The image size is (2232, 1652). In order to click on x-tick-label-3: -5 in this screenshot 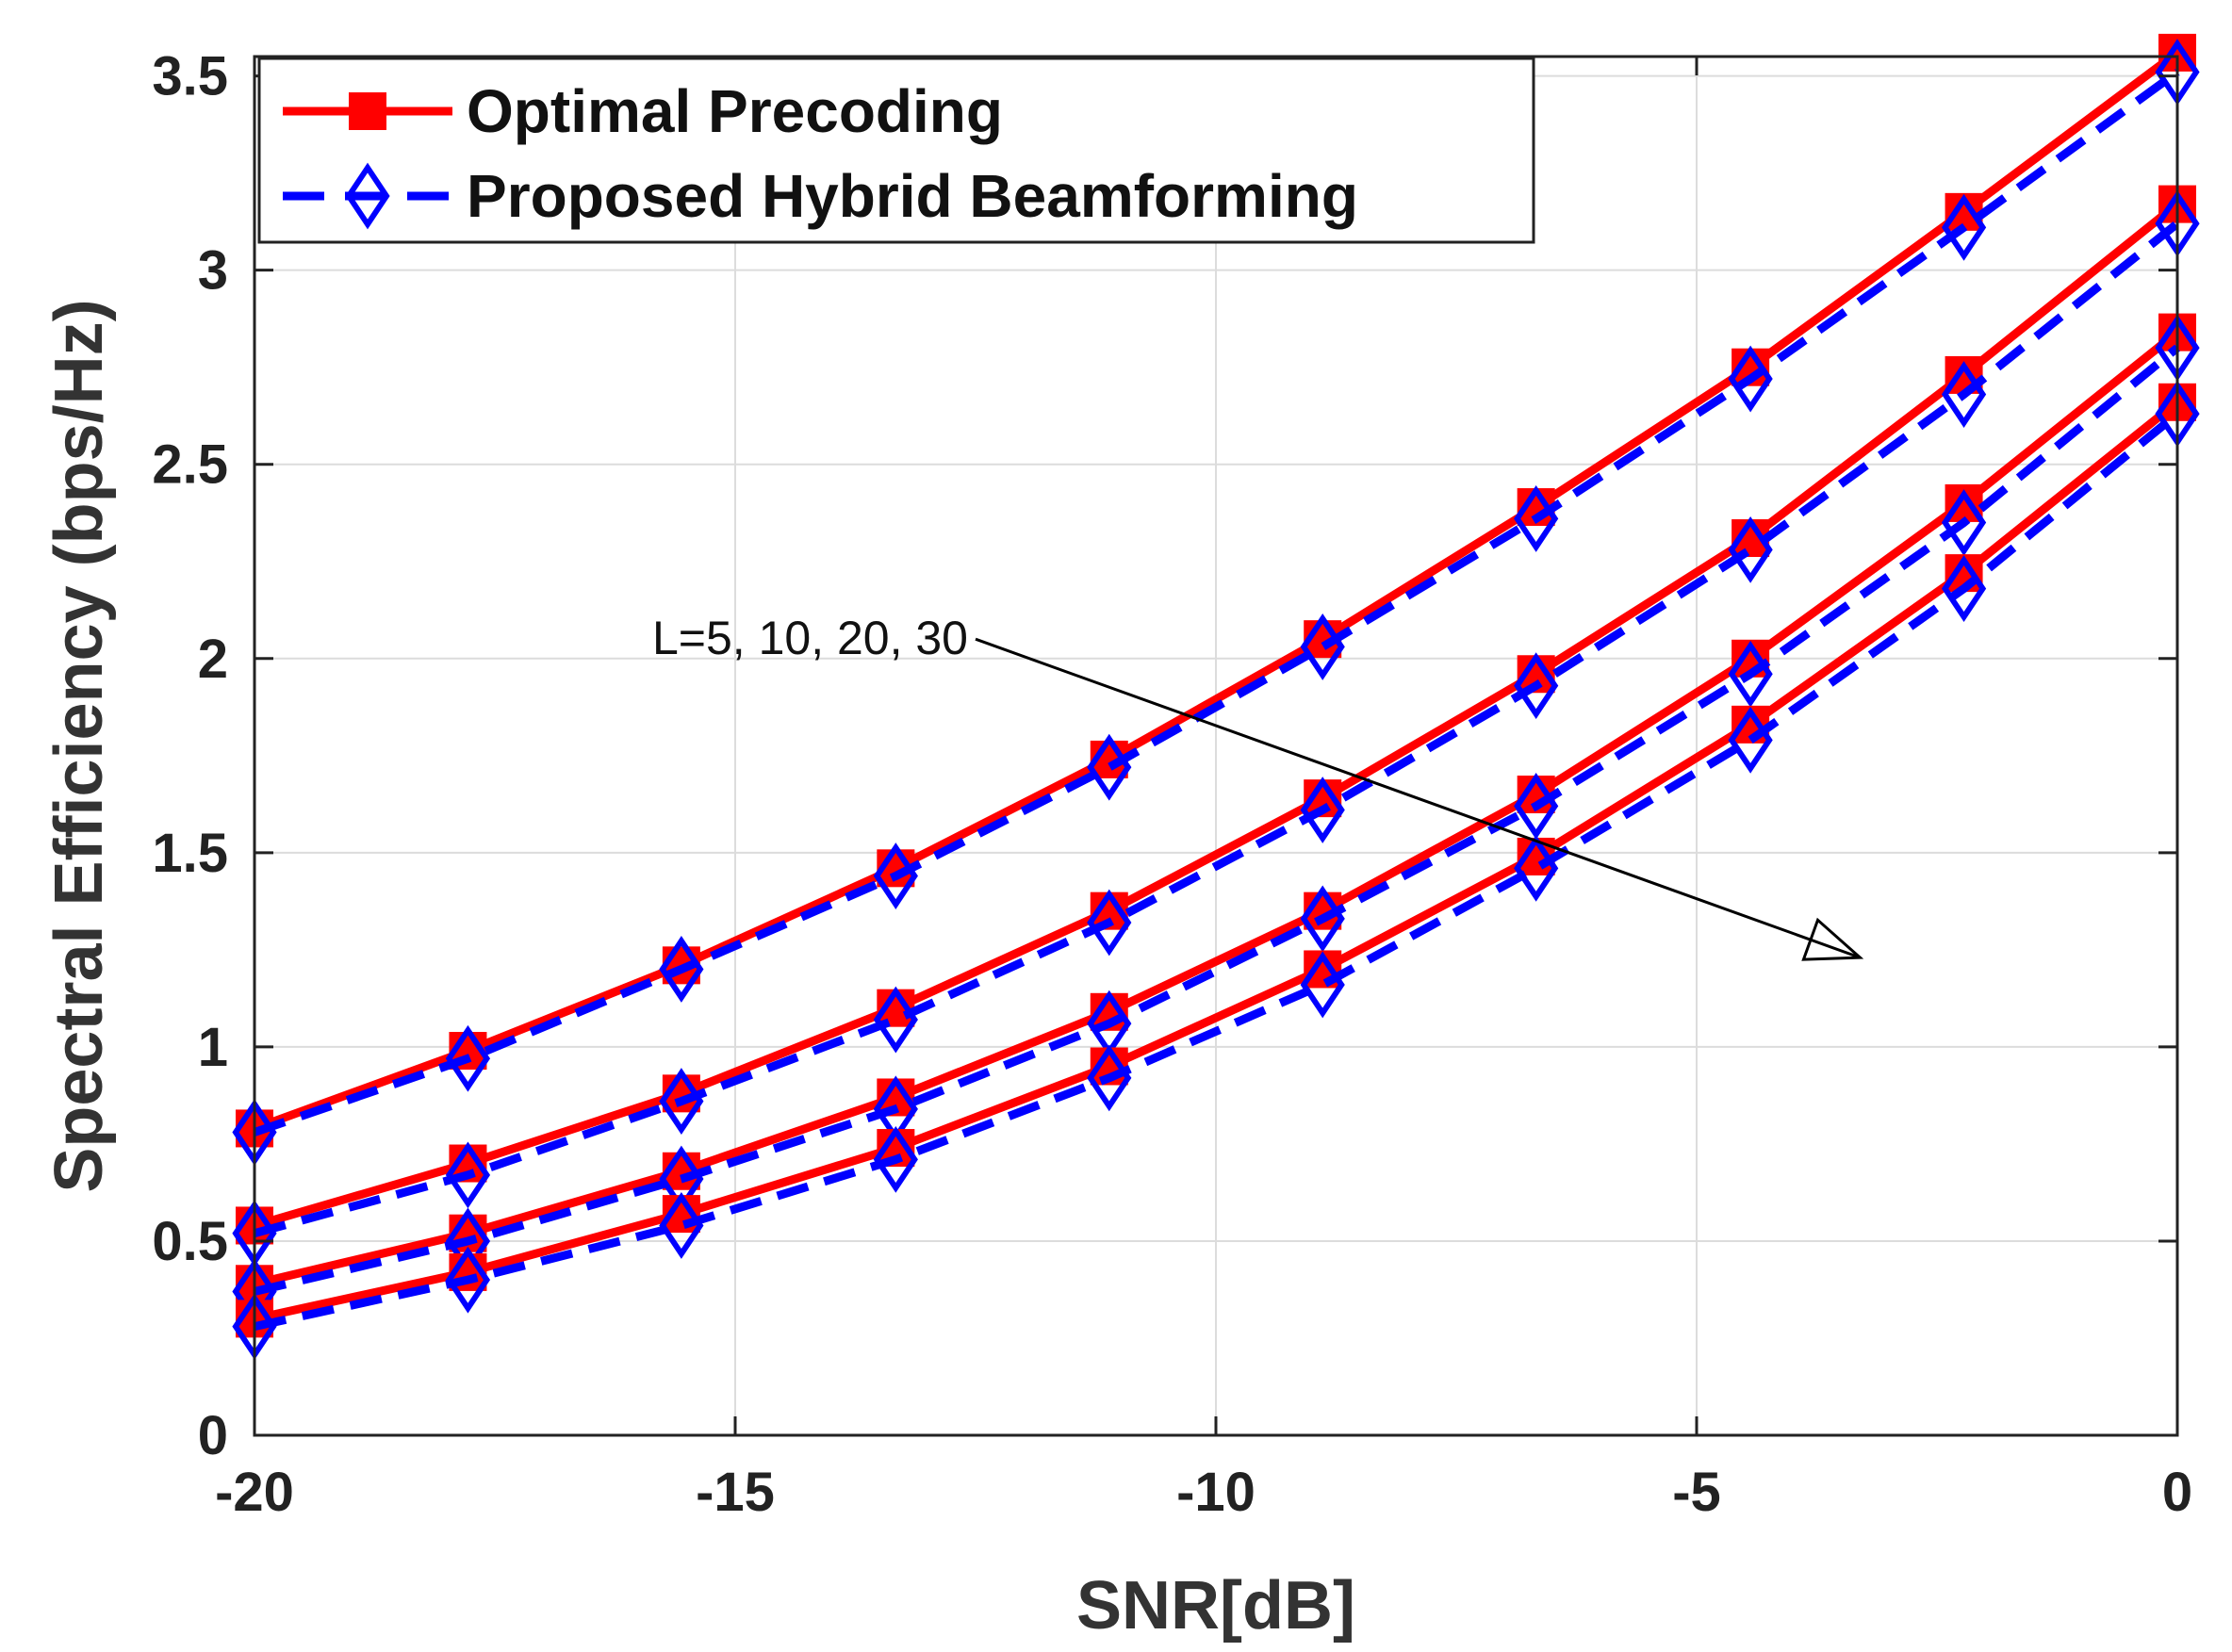, I will do `click(1696, 1492)`.